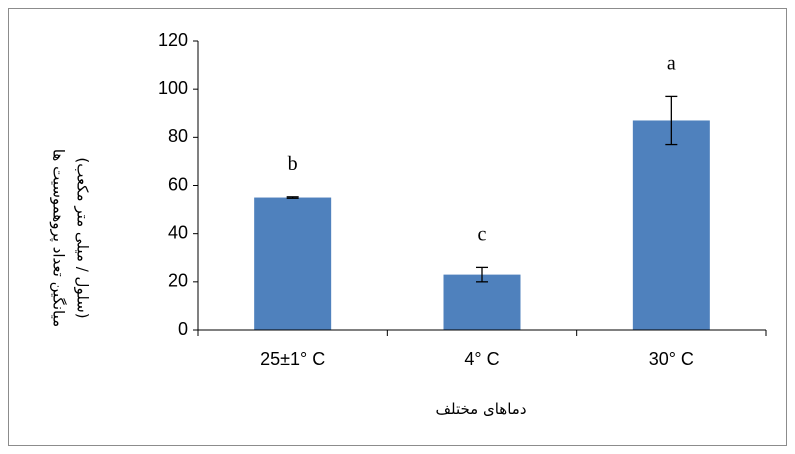 The image size is (795, 454). I want to click on y-tick-label: 80, so click(178, 136).